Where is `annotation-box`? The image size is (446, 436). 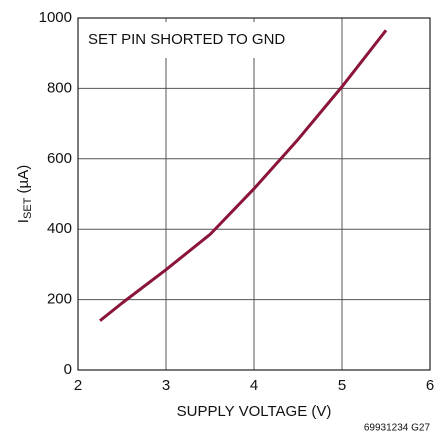 annotation-box is located at coordinates (191, 40).